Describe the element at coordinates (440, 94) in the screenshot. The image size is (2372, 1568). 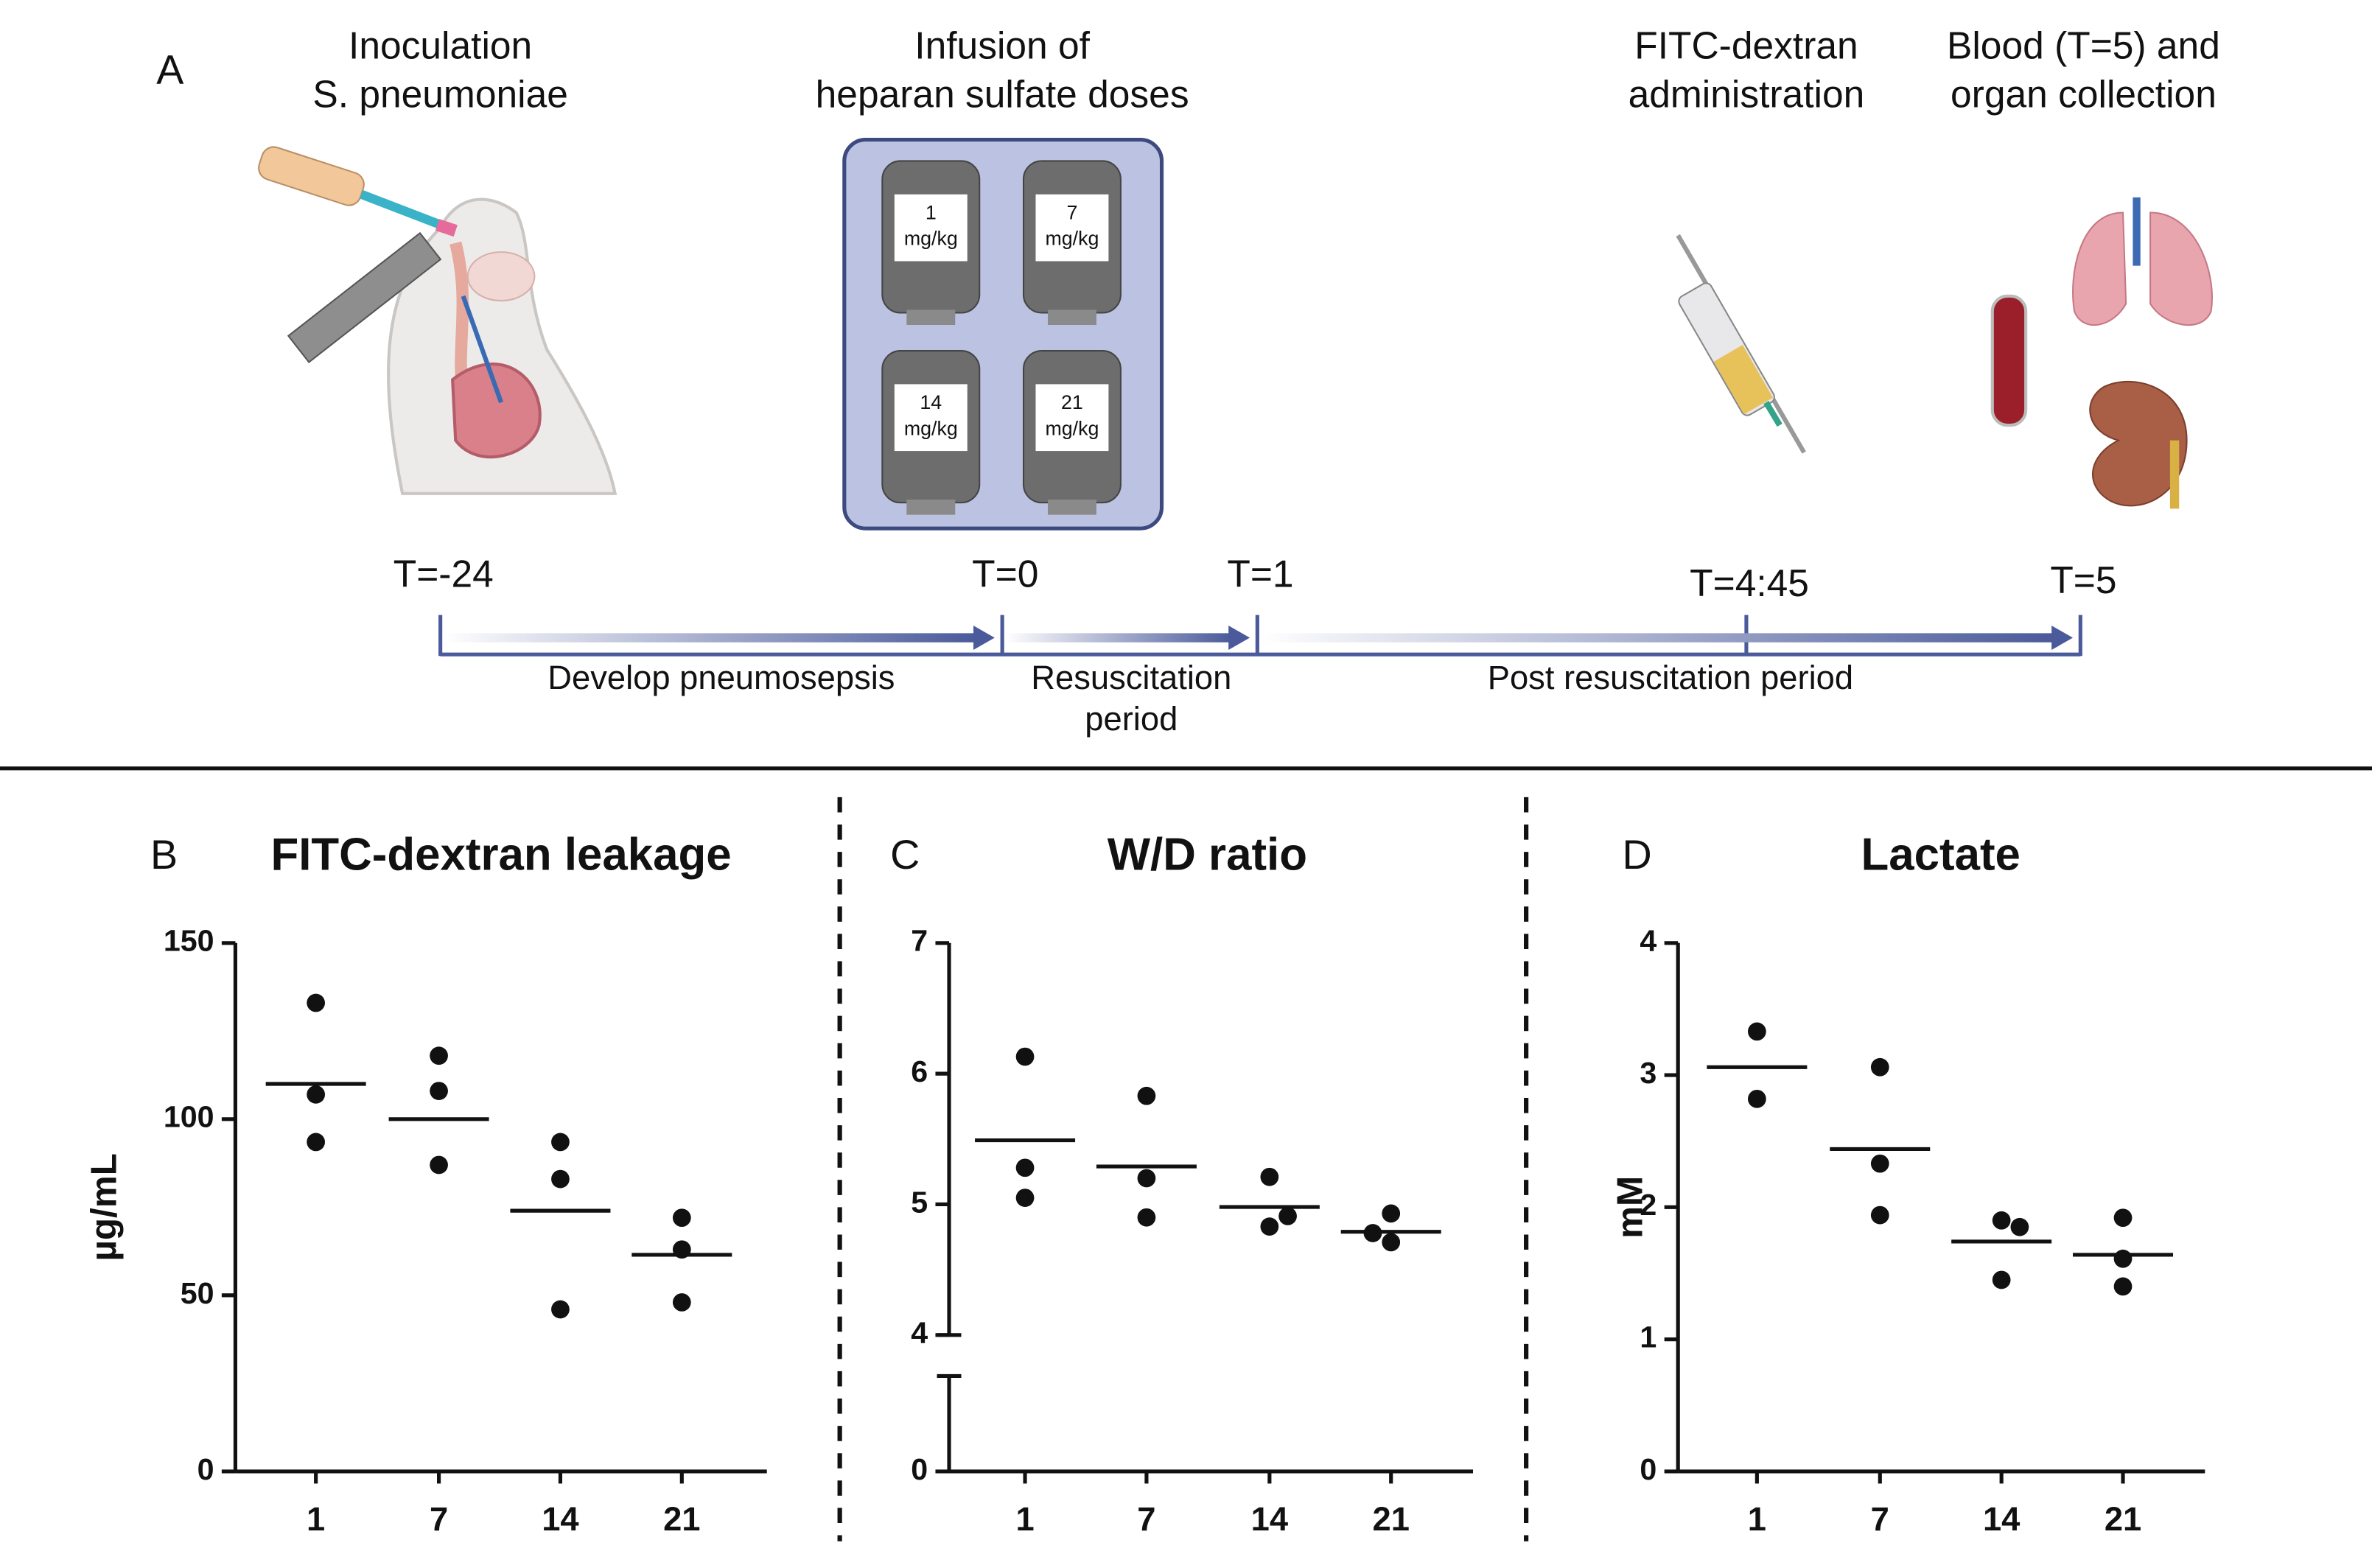
I see `step-label: S. pneumoniae` at that location.